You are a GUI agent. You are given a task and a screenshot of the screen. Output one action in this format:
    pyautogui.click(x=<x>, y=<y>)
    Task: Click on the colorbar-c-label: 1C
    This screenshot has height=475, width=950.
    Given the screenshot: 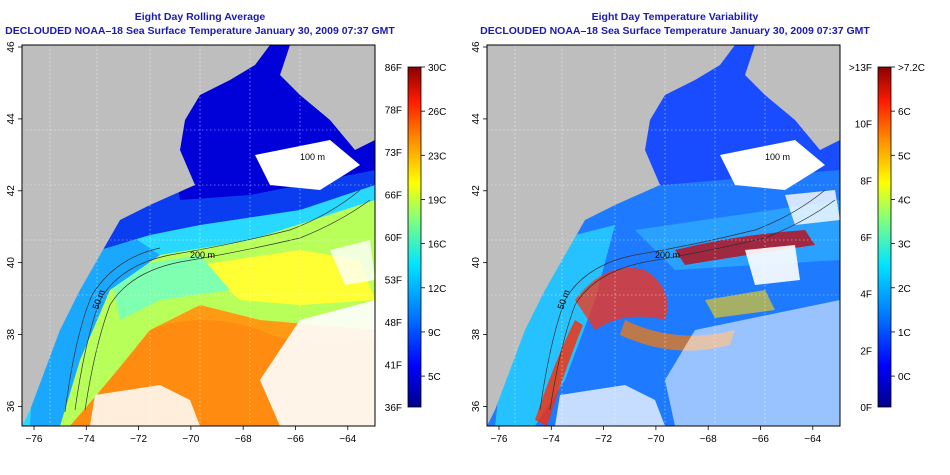 What is the action you would take?
    pyautogui.click(x=904, y=333)
    